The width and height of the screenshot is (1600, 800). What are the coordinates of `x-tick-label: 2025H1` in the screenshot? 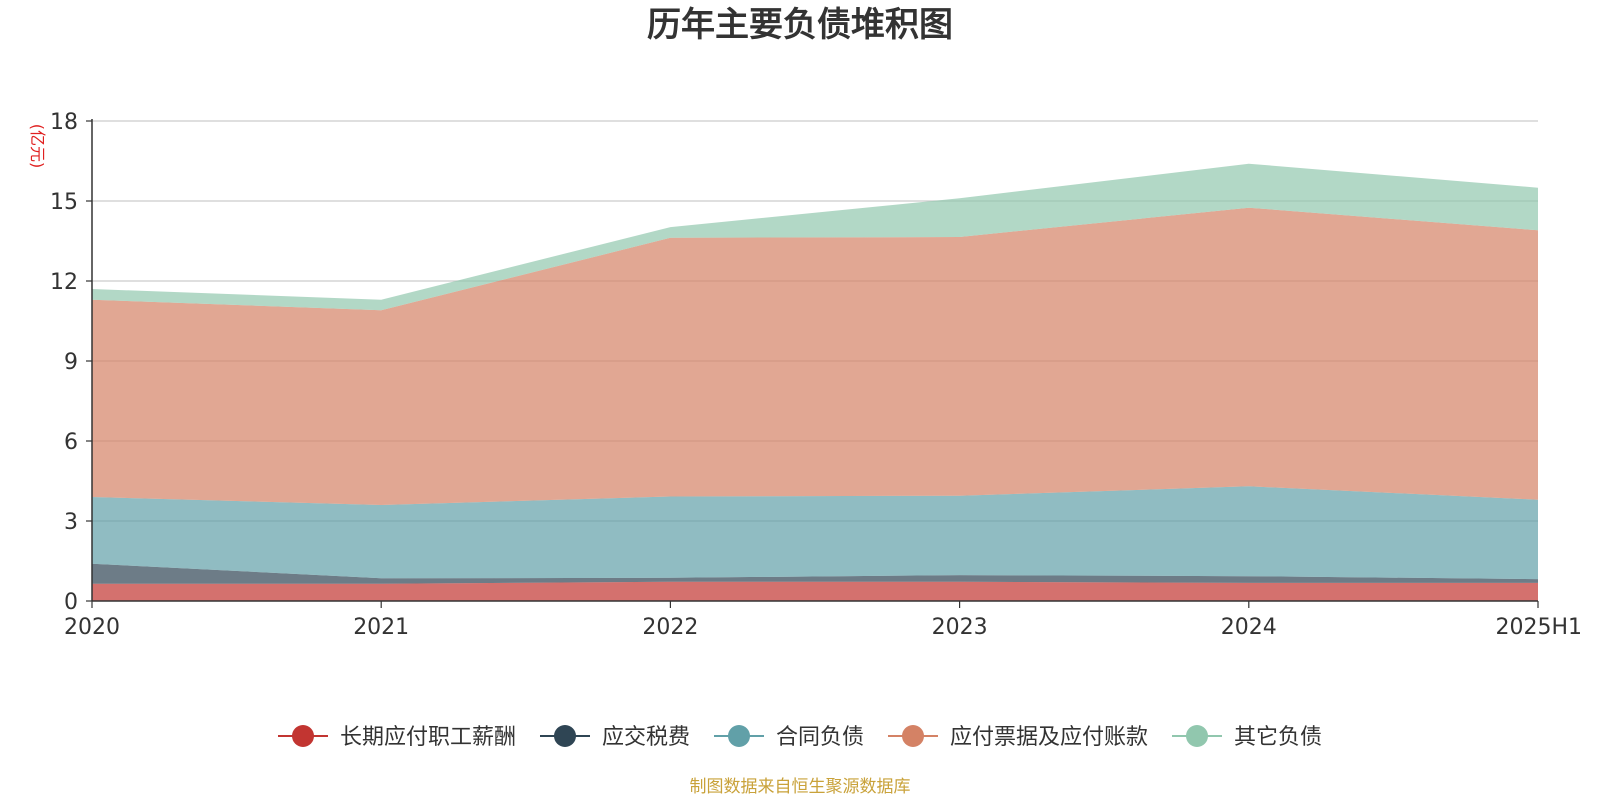 It's located at (1538, 627).